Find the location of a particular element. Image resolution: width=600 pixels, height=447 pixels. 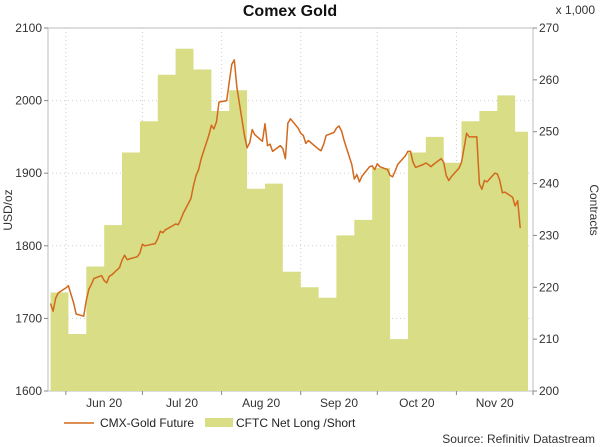

right-axis: 200 210 220 230 240 250 260 270 is located at coordinates (546, 209).